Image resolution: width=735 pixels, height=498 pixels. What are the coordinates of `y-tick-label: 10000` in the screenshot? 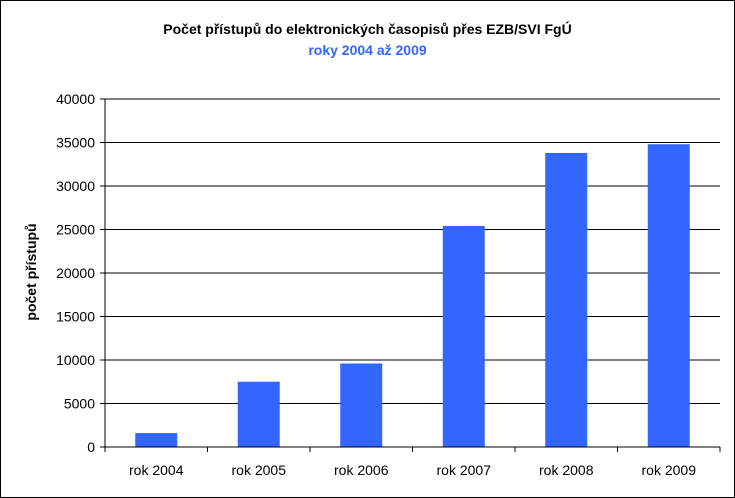 It's located at (75, 360).